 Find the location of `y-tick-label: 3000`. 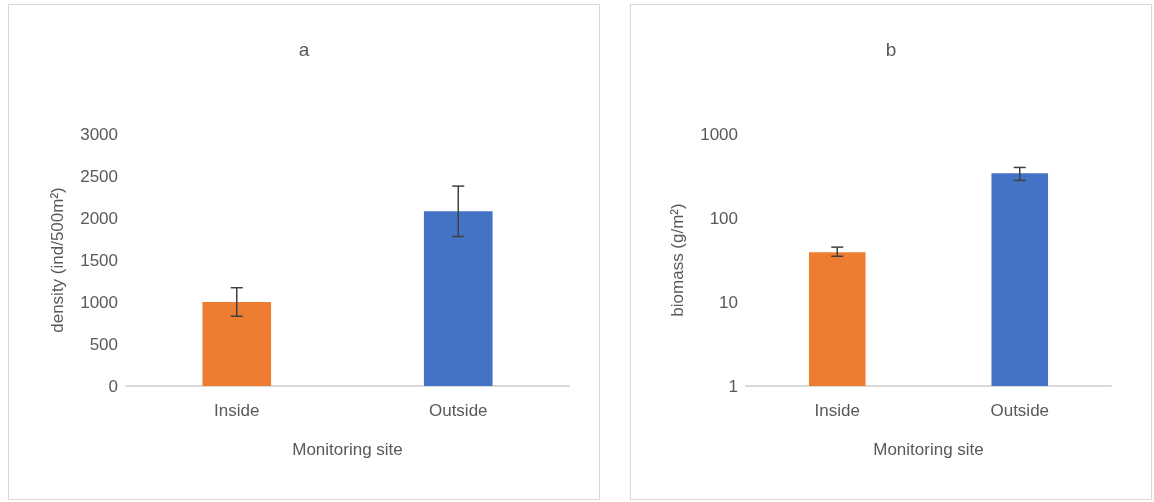

y-tick-label: 3000 is located at coordinates (99, 134).